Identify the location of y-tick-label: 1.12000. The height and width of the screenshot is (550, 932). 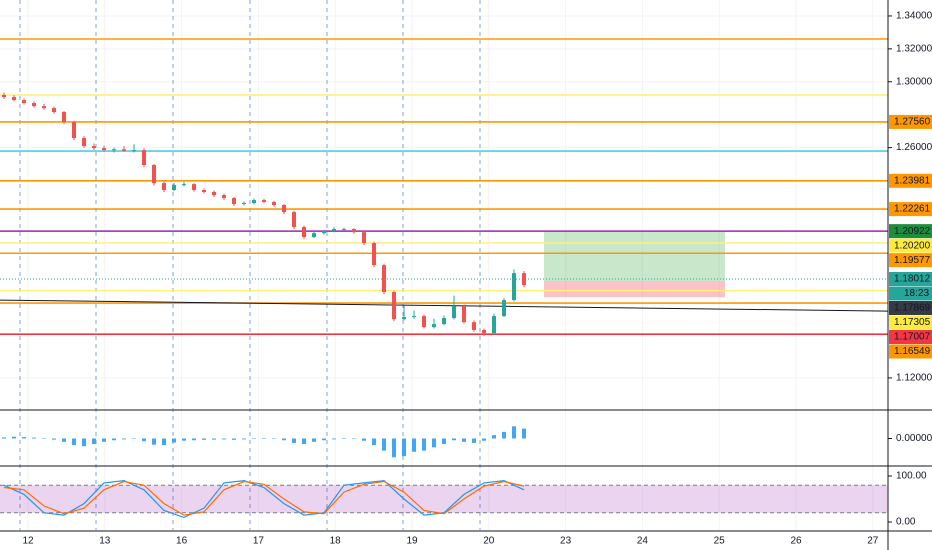
(914, 378).